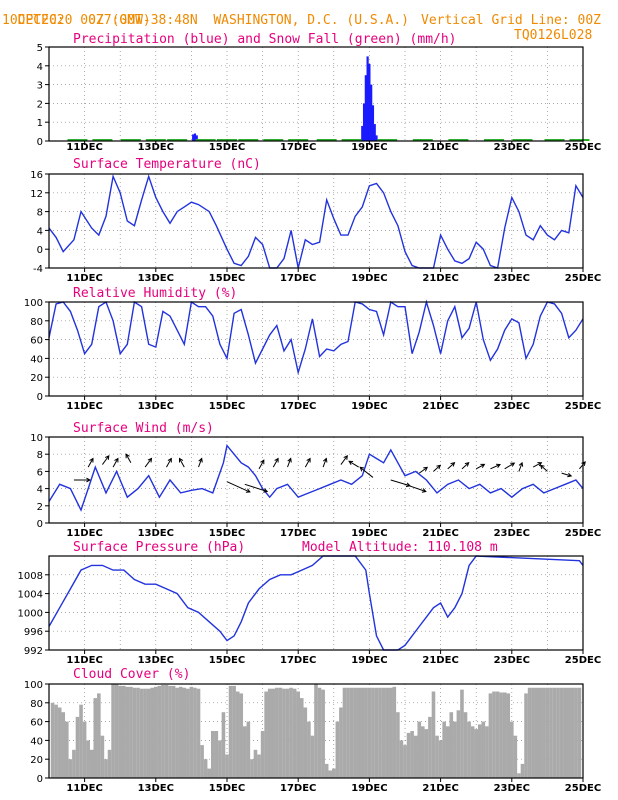 The width and height of the screenshot is (618, 800). I want to click on y-tick-label: 8, so click(40, 455).